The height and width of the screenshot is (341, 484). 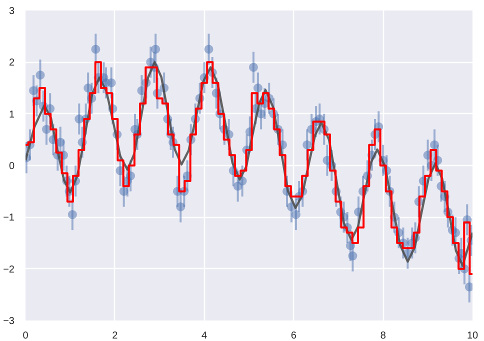 I want to click on x-tick-label: 2, so click(x=115, y=335).